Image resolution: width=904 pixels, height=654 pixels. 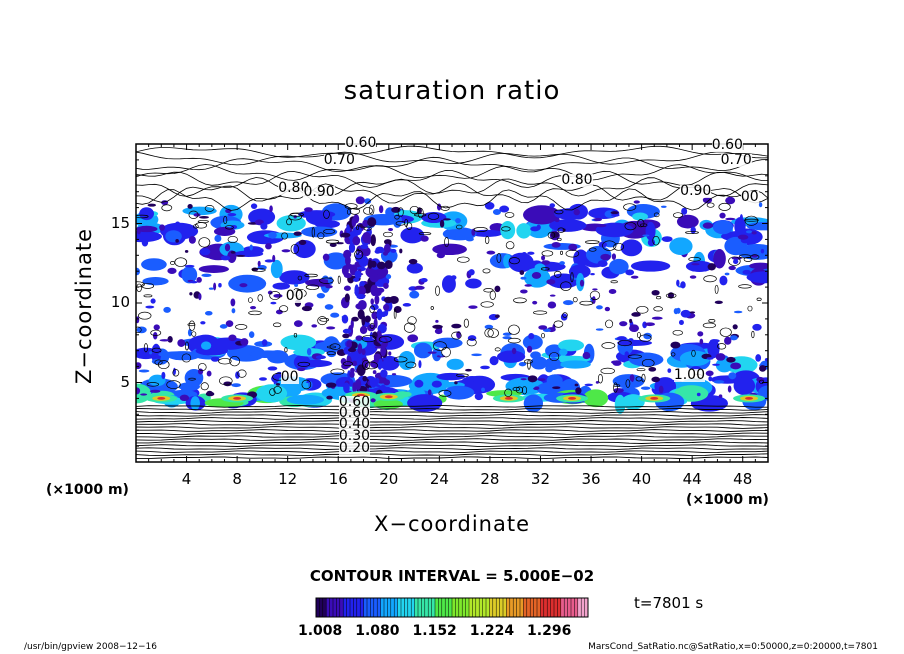 What do you see at coordinates (377, 631) in the screenshot?
I see `colorbar-tick-label: 1.080` at bounding box center [377, 631].